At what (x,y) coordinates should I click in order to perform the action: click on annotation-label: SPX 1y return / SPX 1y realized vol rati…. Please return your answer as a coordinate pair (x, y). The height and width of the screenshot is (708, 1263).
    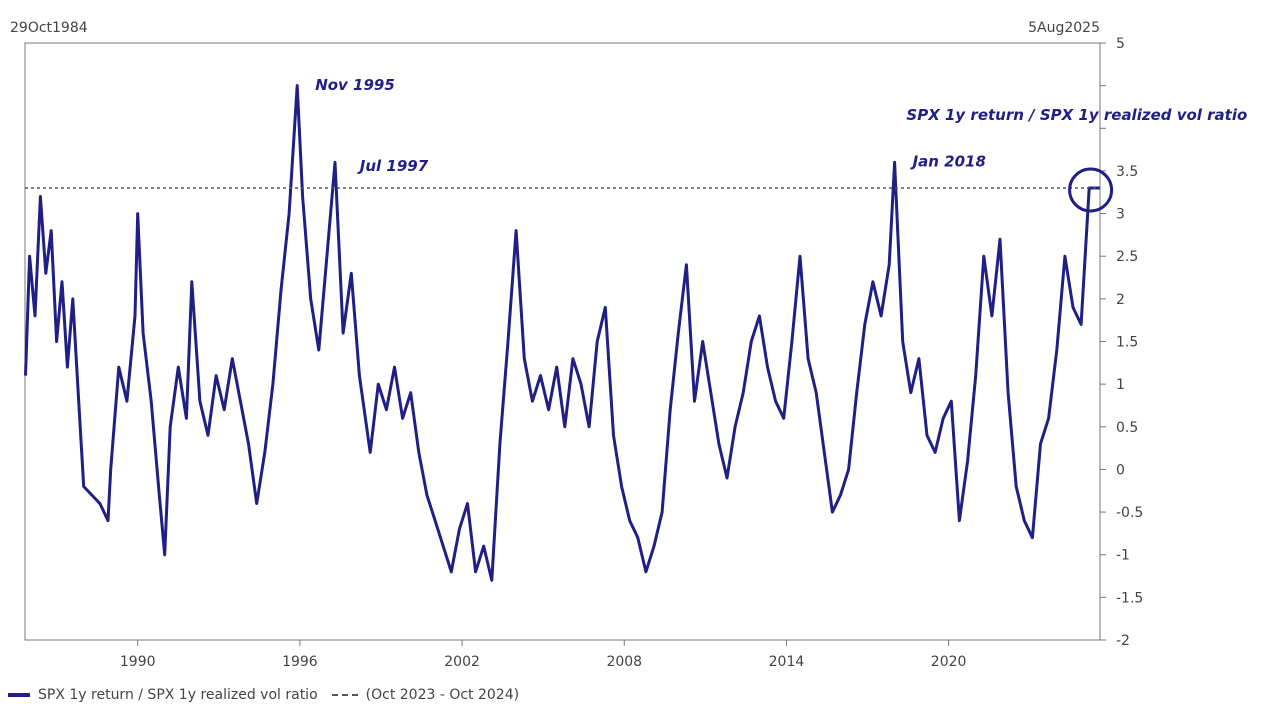
    Looking at the image, I should click on (1076, 115).